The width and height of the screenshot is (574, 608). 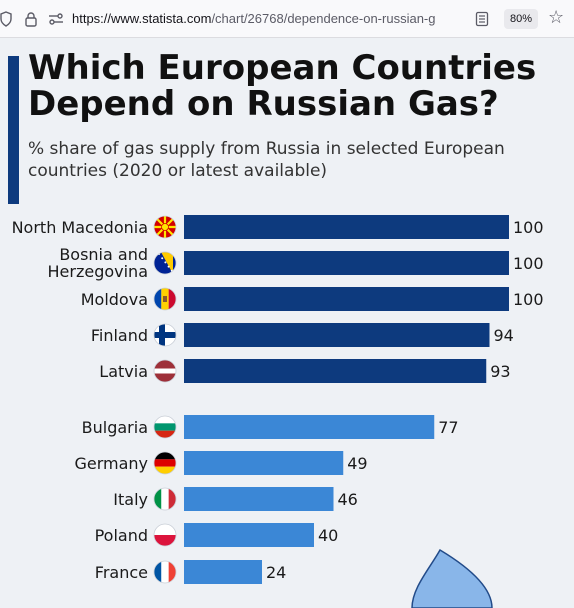 What do you see at coordinates (80, 227) in the screenshot?
I see `category-label: North Macedonia` at bounding box center [80, 227].